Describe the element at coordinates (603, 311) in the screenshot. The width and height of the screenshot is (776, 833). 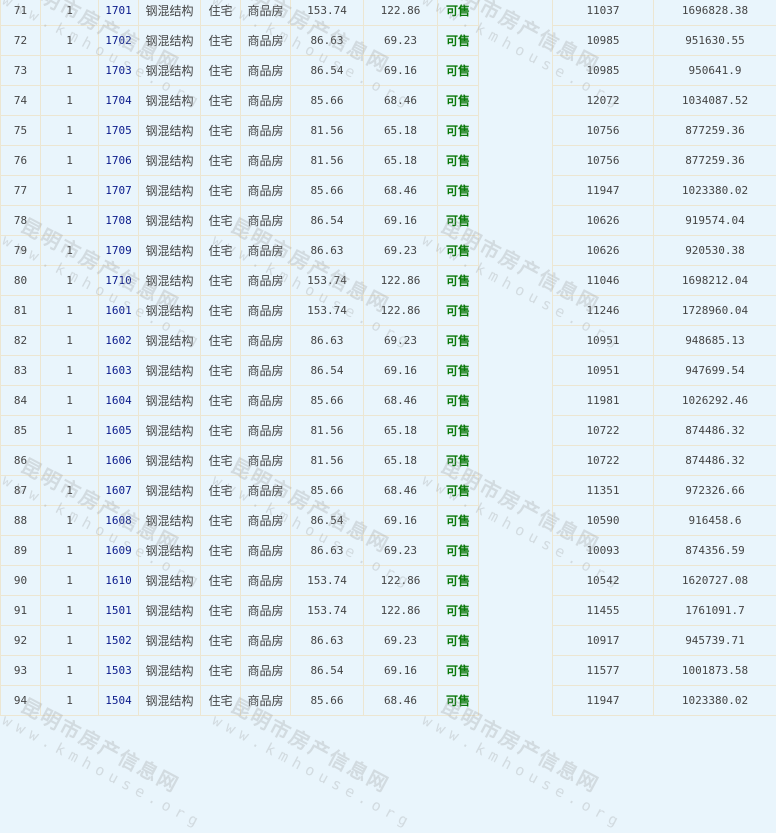
I see `row-unit-price: 11246` at that location.